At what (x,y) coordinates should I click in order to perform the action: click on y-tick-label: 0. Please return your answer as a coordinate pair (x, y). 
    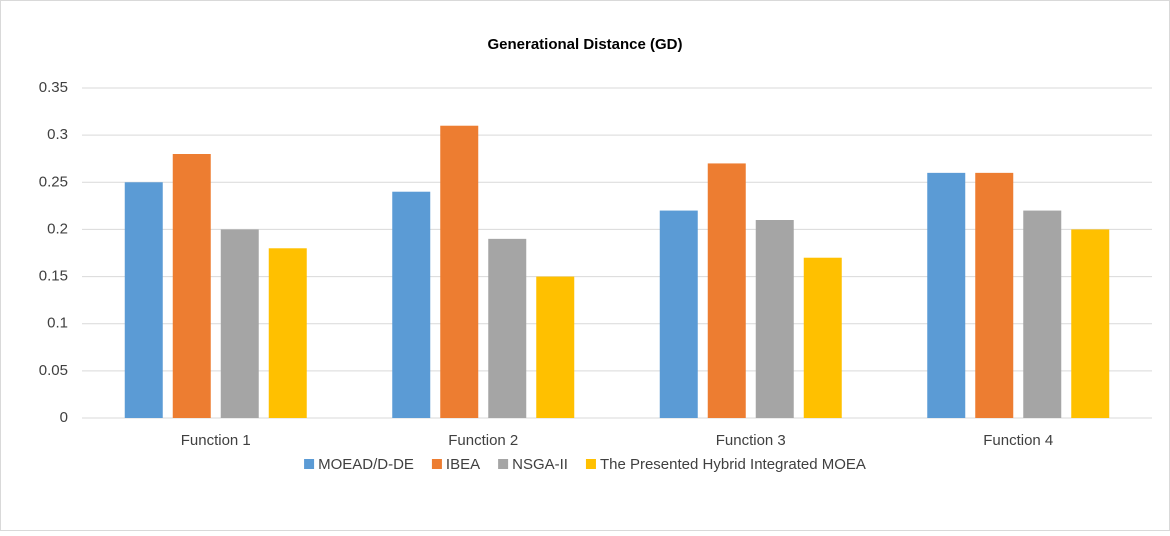
    Looking at the image, I should click on (64, 417).